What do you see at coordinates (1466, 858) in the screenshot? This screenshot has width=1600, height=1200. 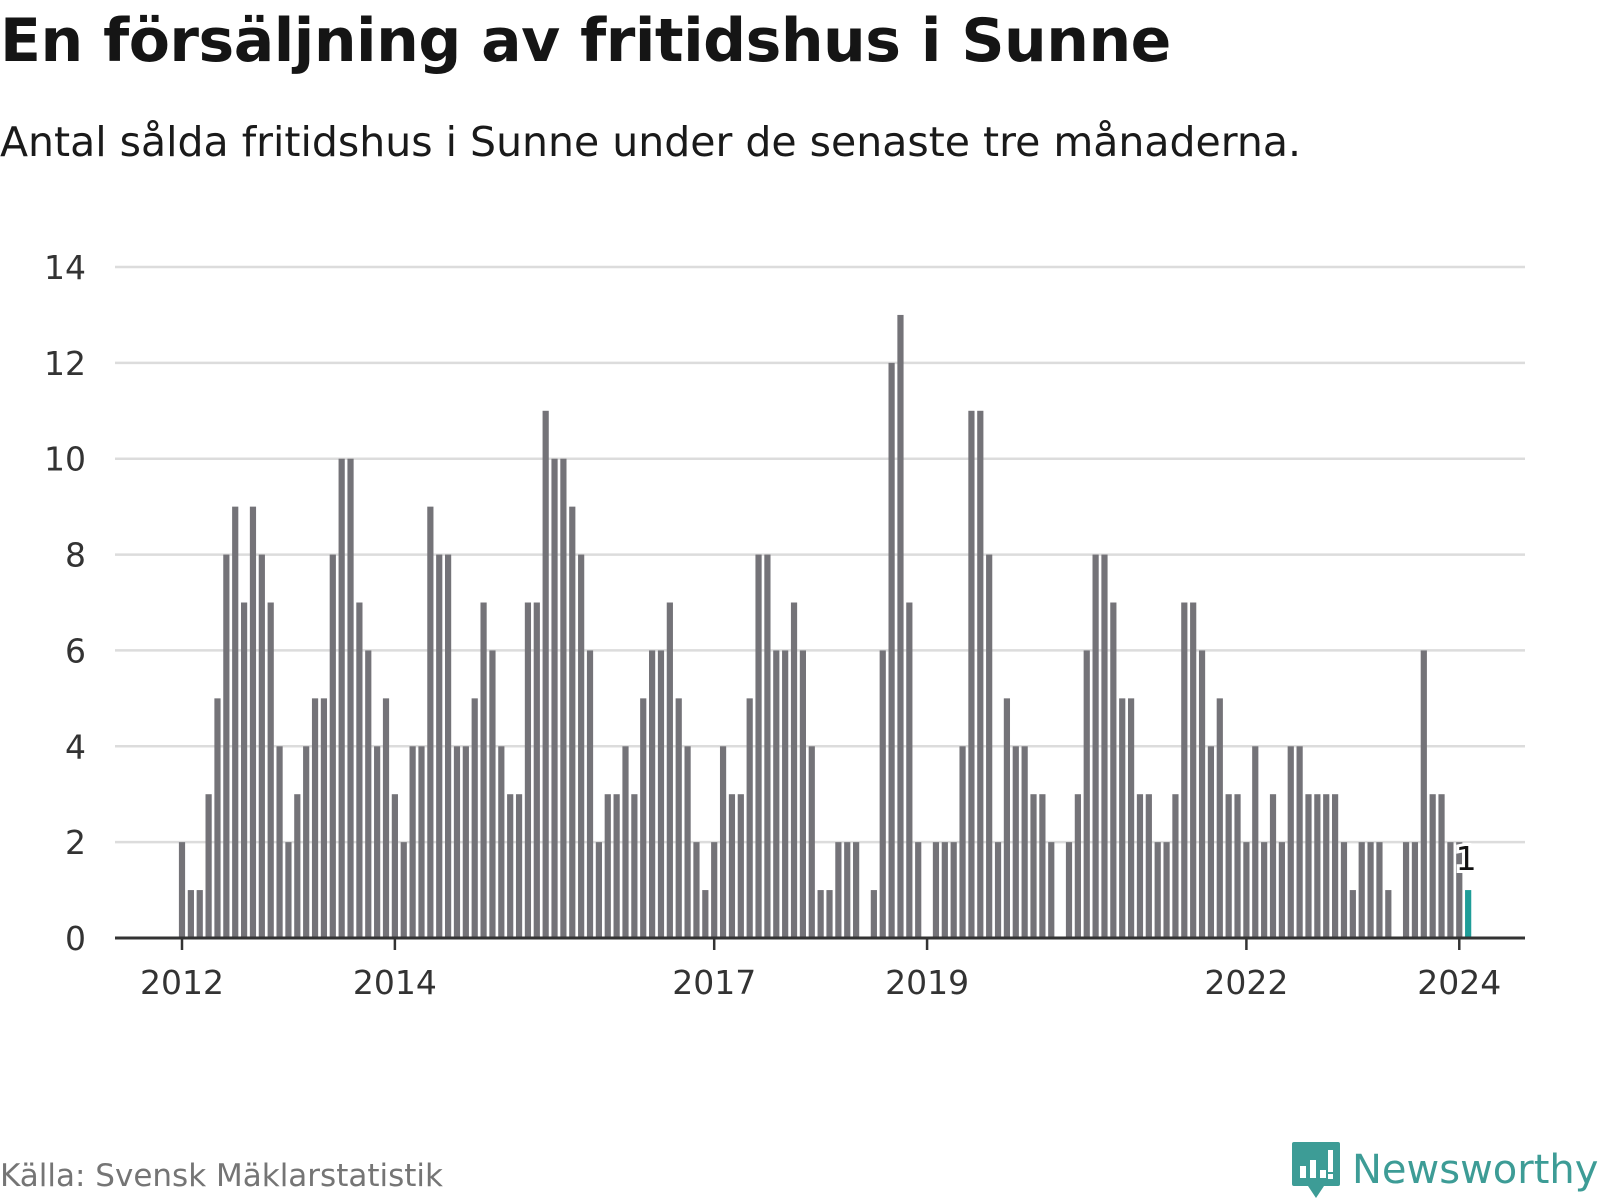 I see `data-label-latest: 1` at bounding box center [1466, 858].